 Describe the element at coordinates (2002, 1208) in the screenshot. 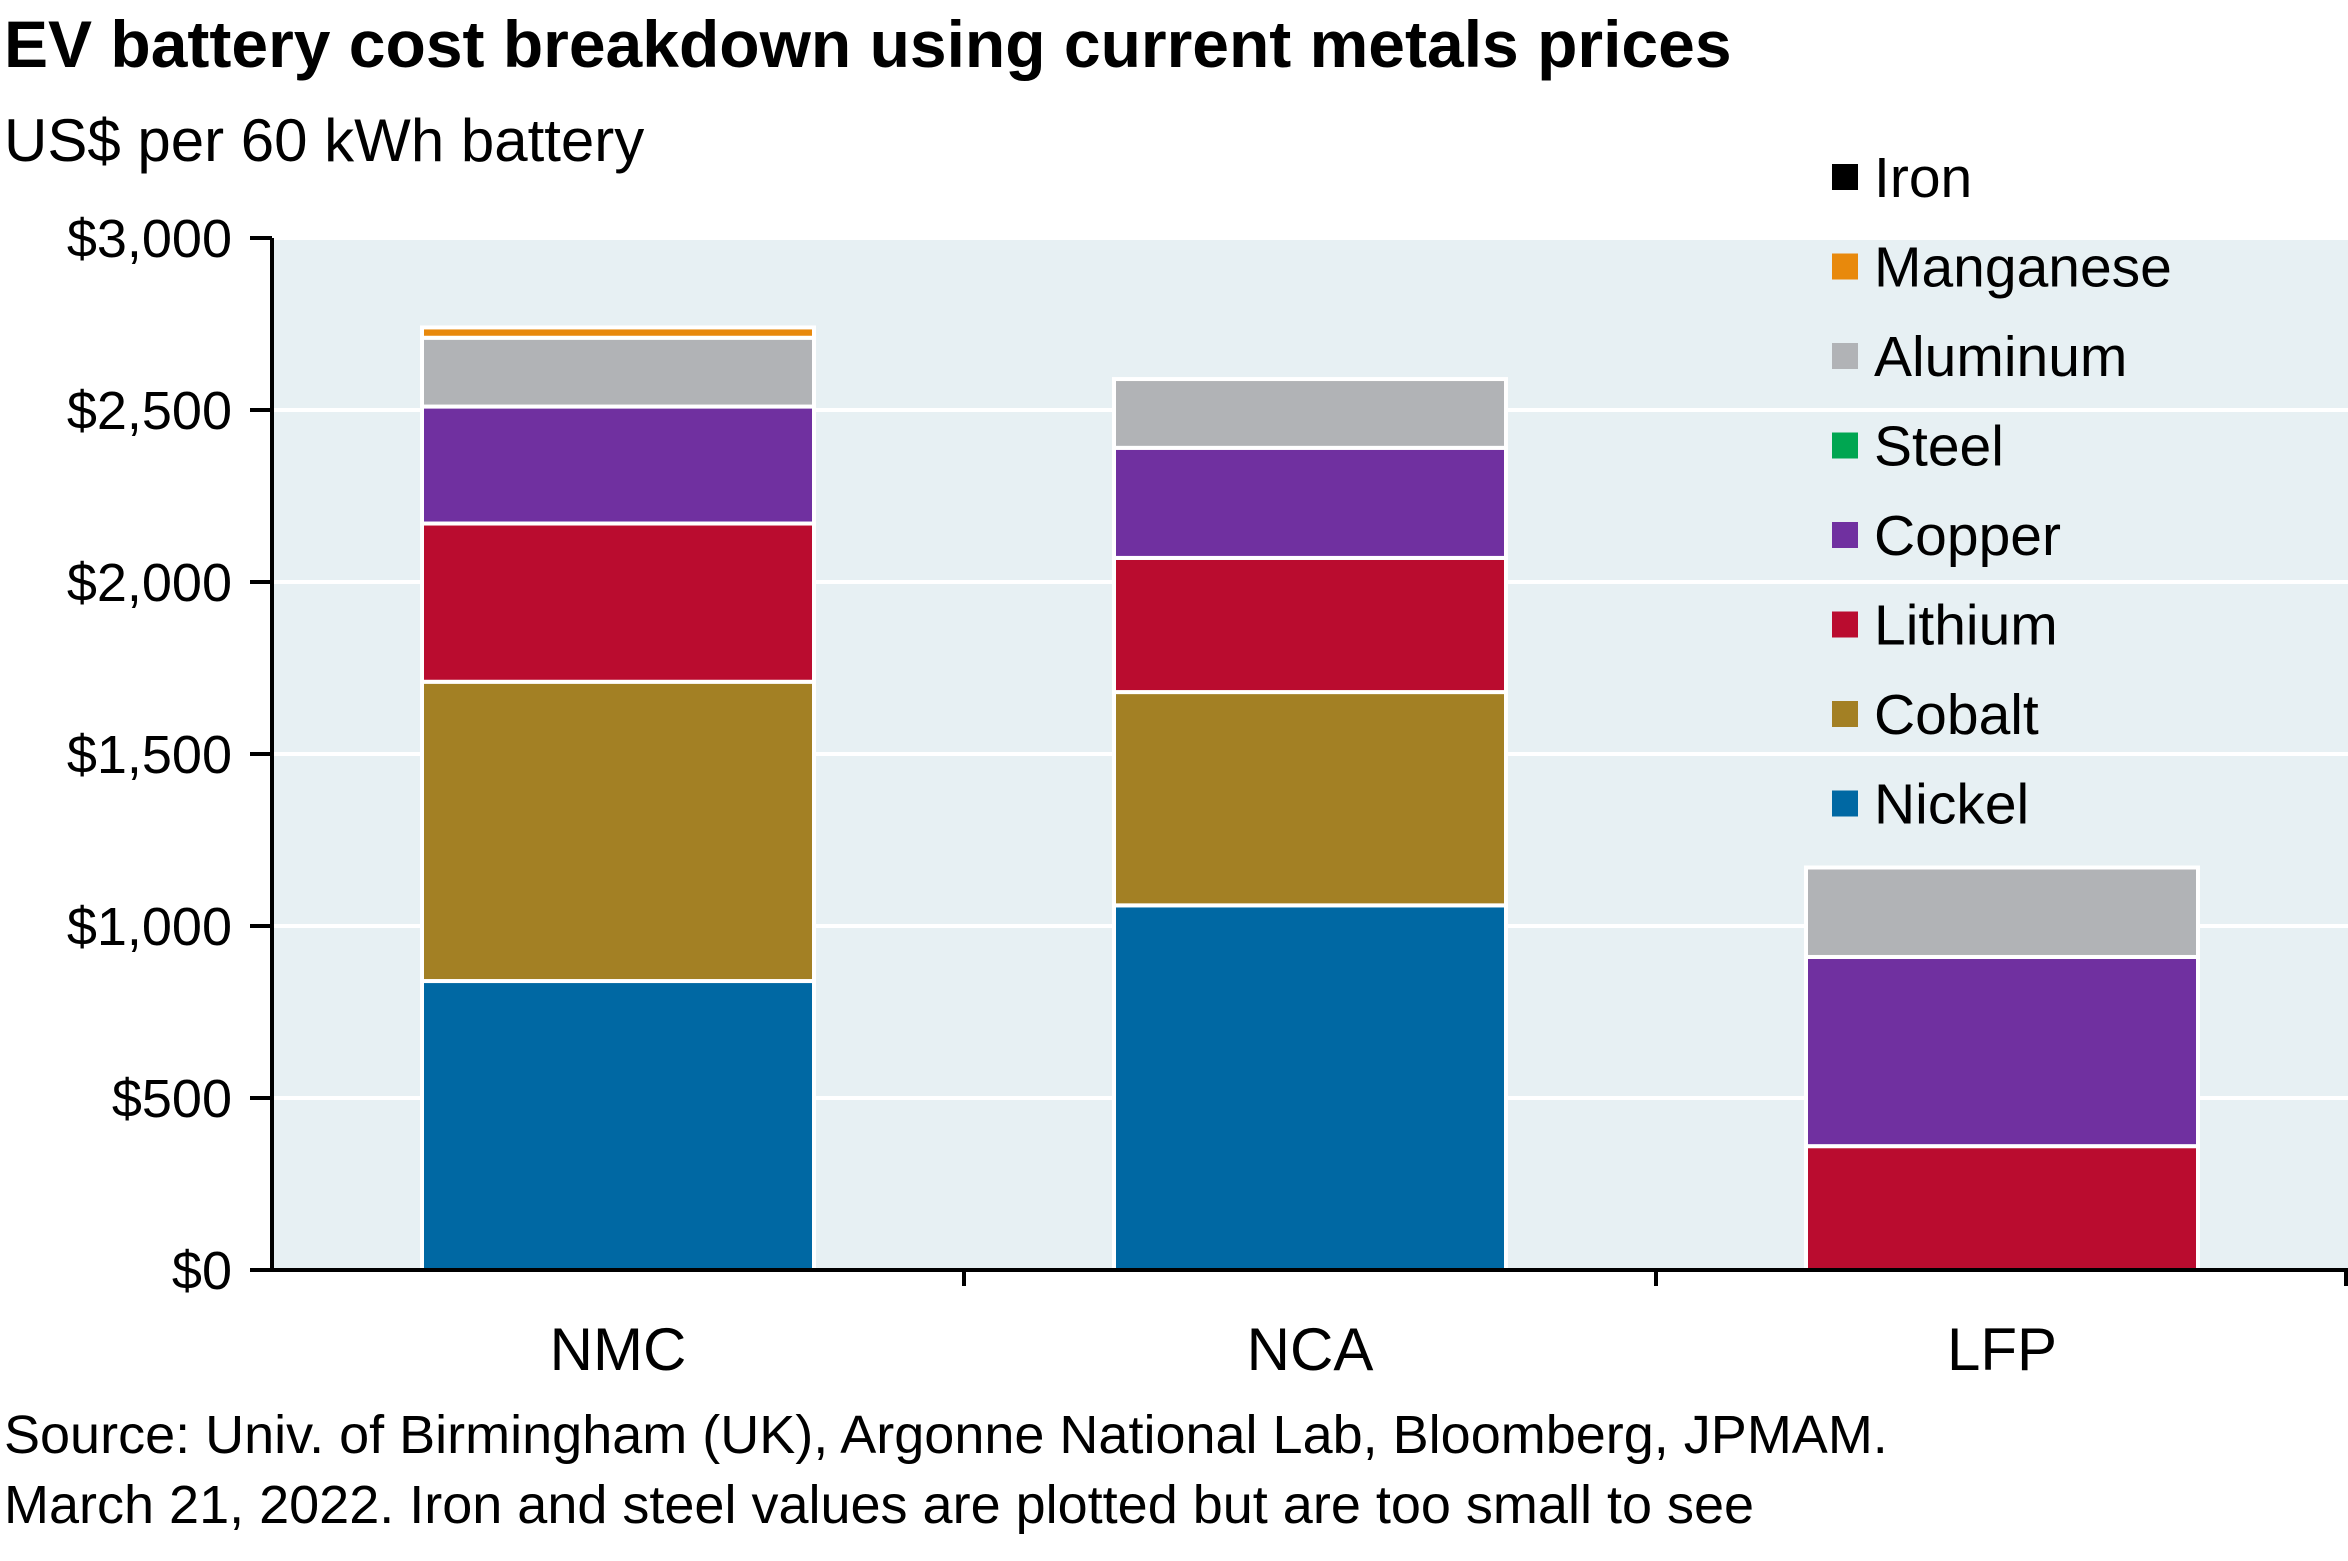

I see `bar-lfp-lithium` at that location.